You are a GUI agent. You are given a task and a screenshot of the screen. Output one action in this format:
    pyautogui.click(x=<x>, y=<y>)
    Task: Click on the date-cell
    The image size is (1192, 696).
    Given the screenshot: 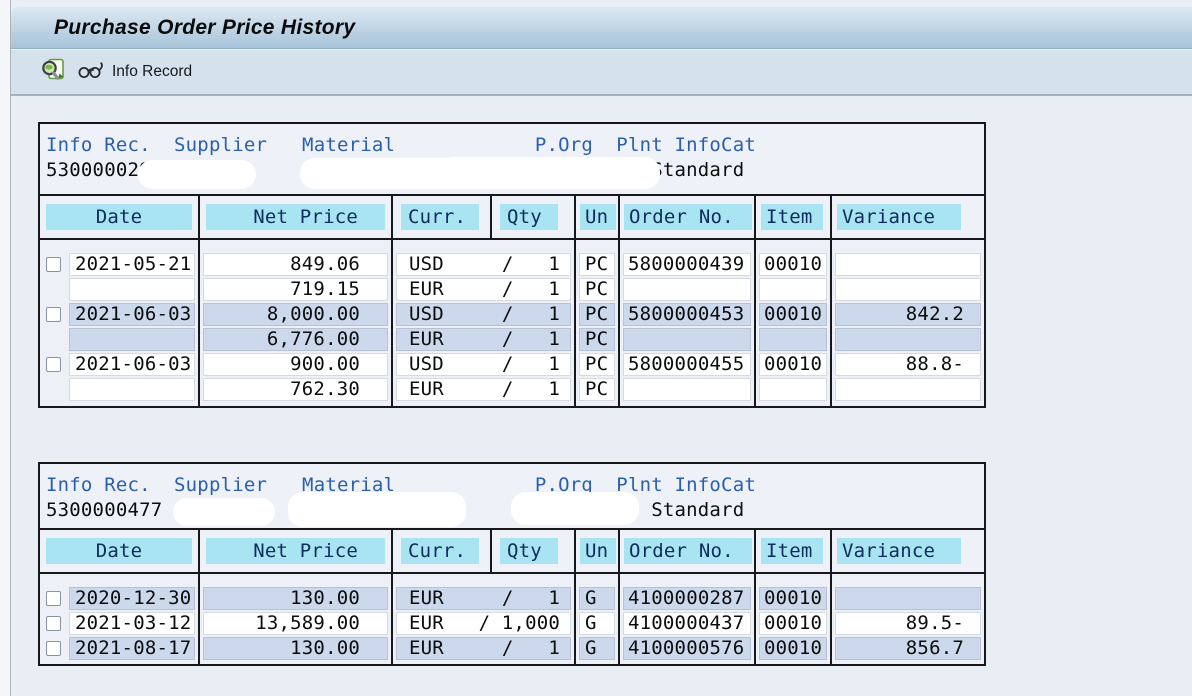 What is the action you would take?
    pyautogui.click(x=119, y=289)
    